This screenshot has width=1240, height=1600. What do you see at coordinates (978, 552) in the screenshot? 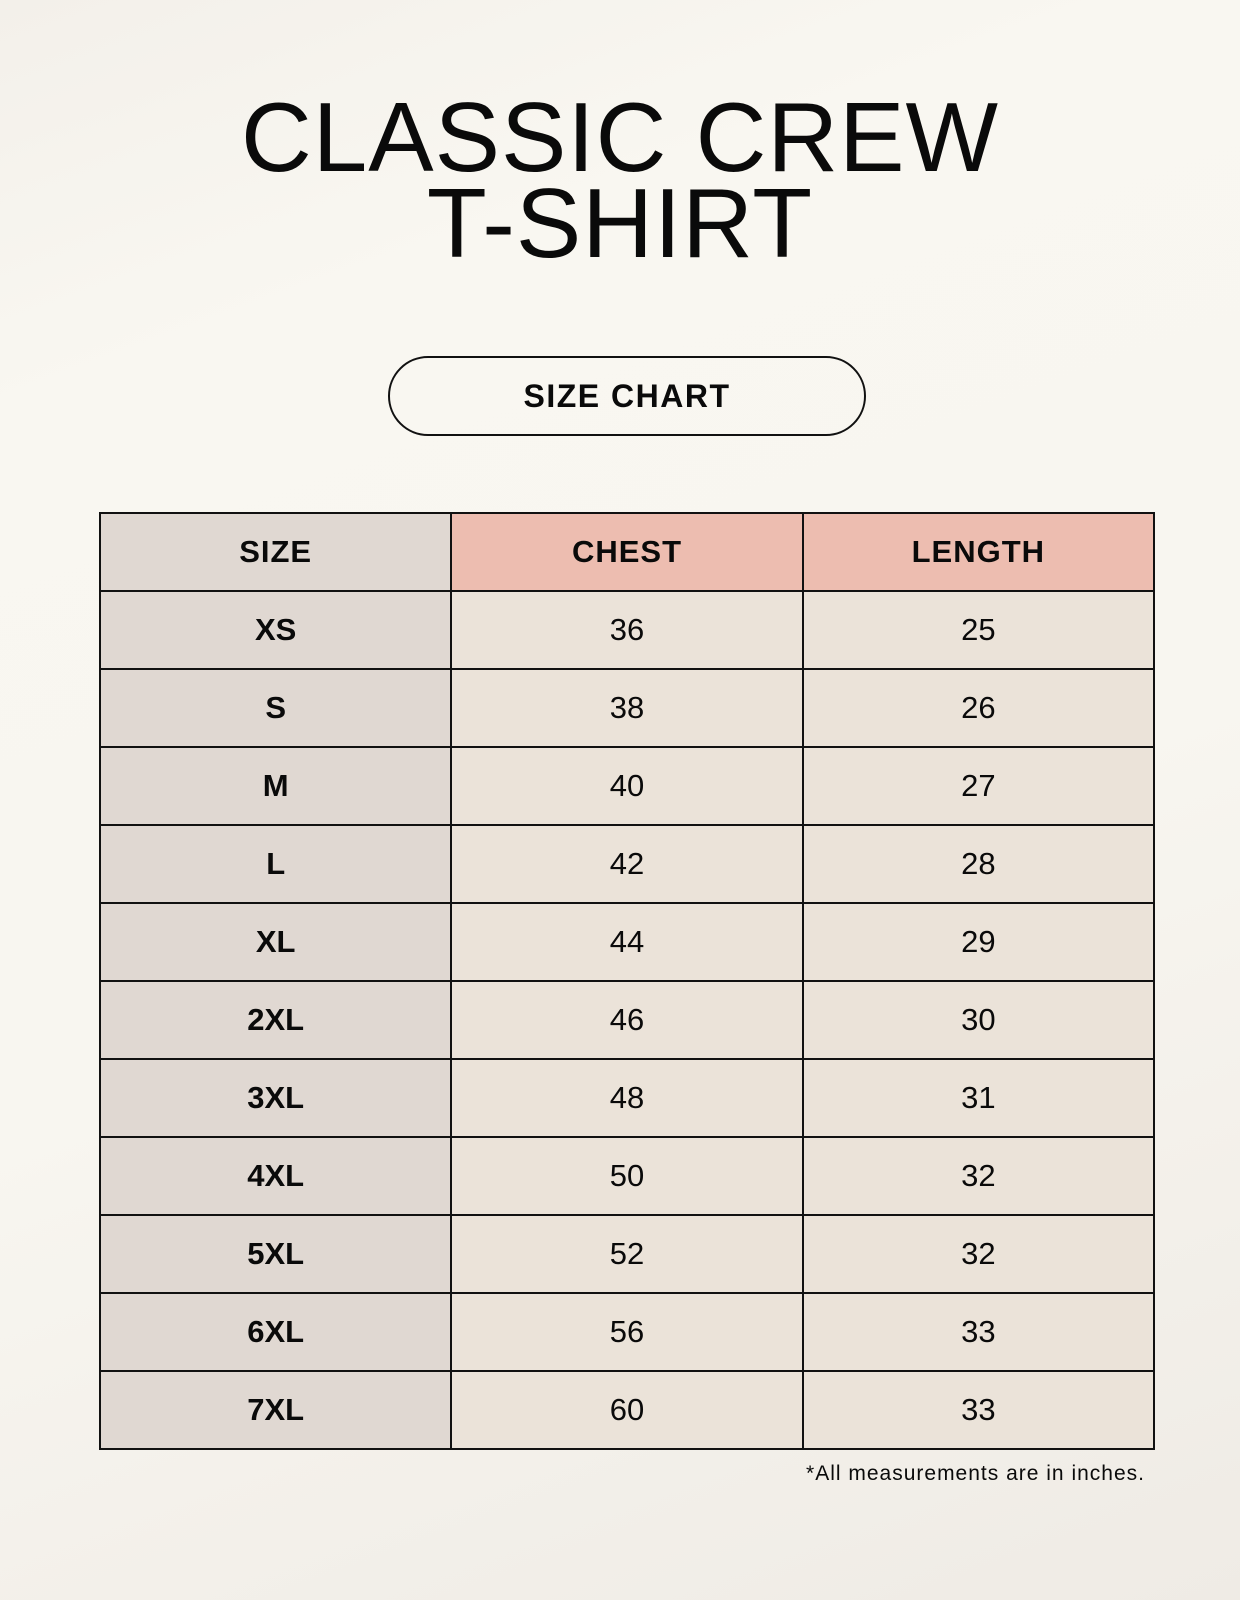
I see `header-length: LENGTH` at bounding box center [978, 552].